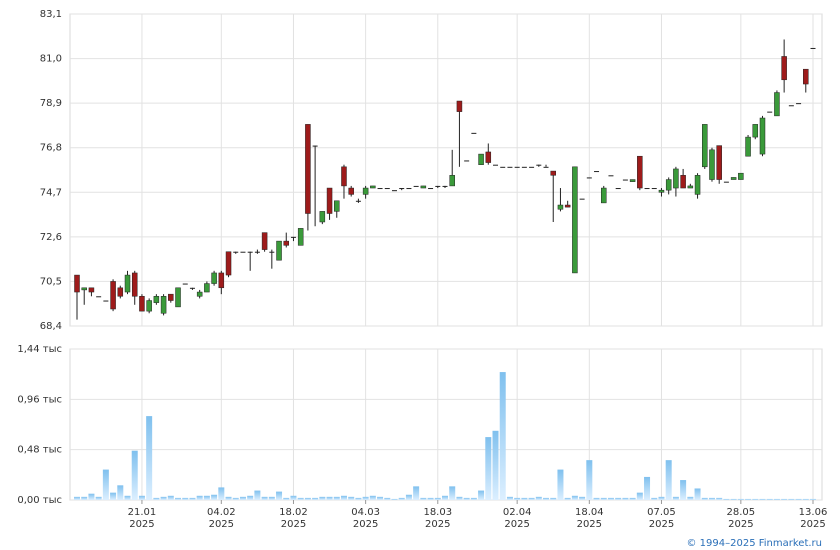 The image size is (840, 550). What do you see at coordinates (754, 543) in the screenshot?
I see `copyright: © 1994–2025 Finmarket.ru` at bounding box center [754, 543].